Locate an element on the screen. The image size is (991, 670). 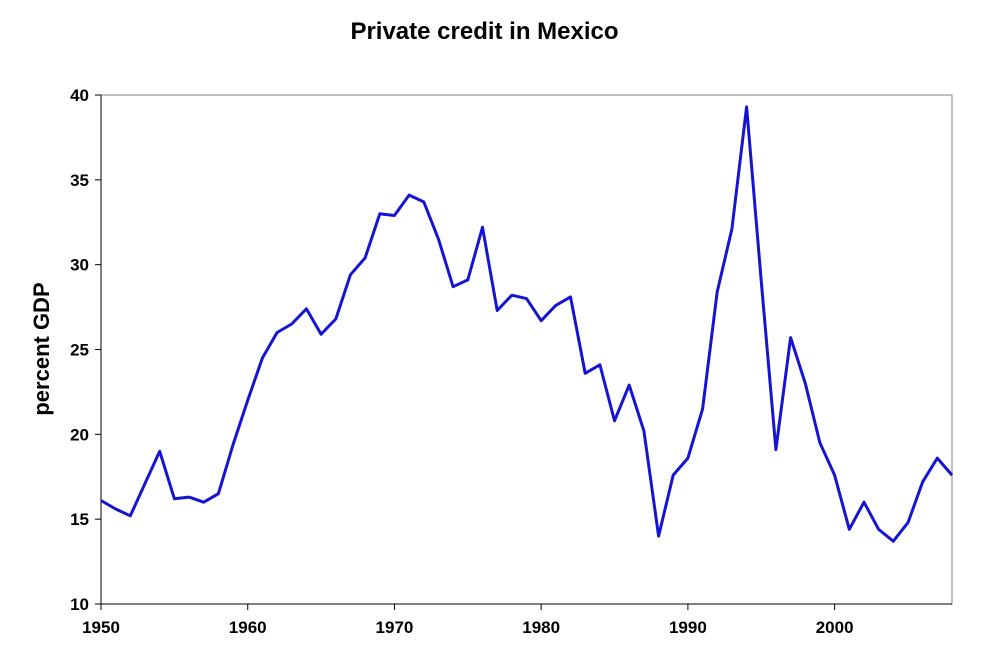
y-tick-label-40: 40 is located at coordinates (79, 95).